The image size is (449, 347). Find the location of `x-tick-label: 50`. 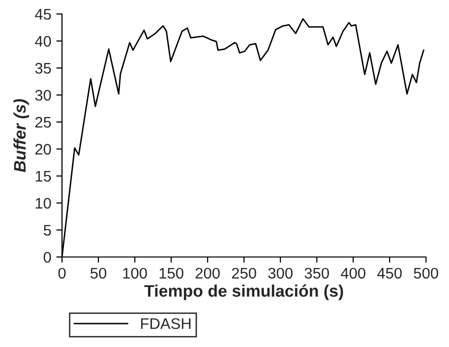

x-tick-label: 50 is located at coordinates (98, 273).